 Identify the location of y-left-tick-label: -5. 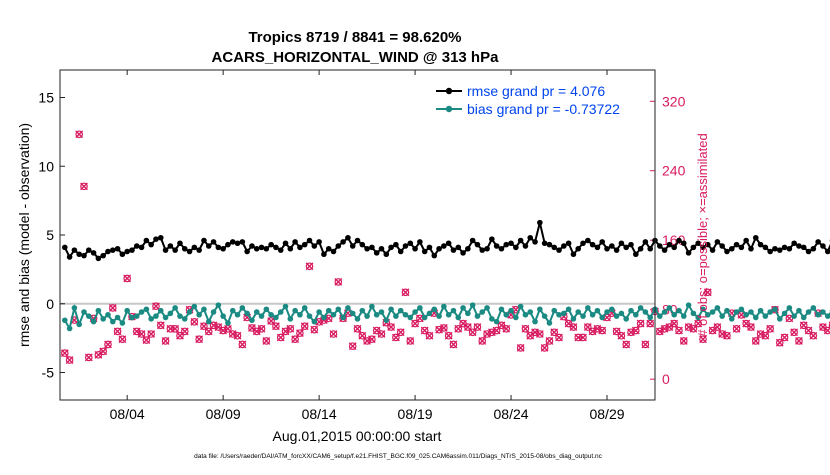
(48, 373).